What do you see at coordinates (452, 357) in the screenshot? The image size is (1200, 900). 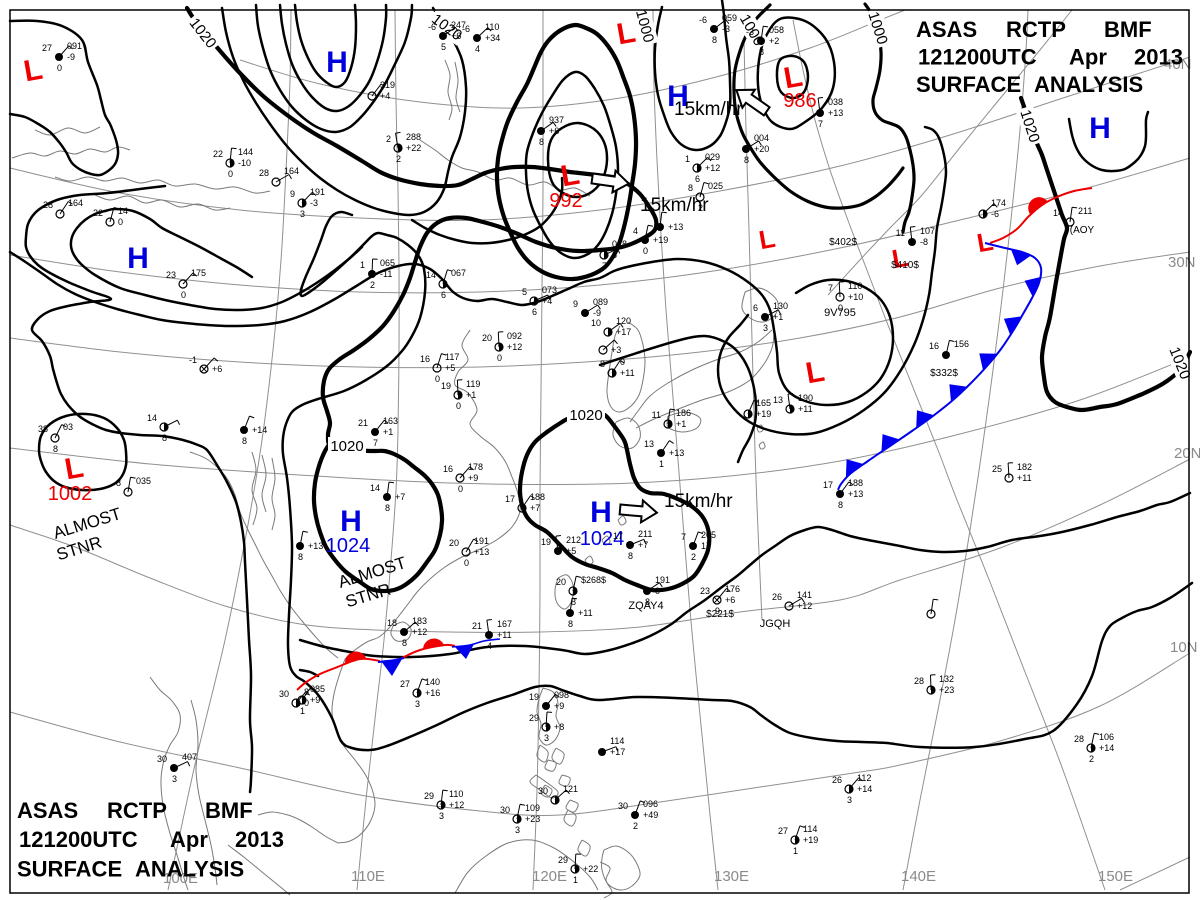 I see `svg-text: 117` at bounding box center [452, 357].